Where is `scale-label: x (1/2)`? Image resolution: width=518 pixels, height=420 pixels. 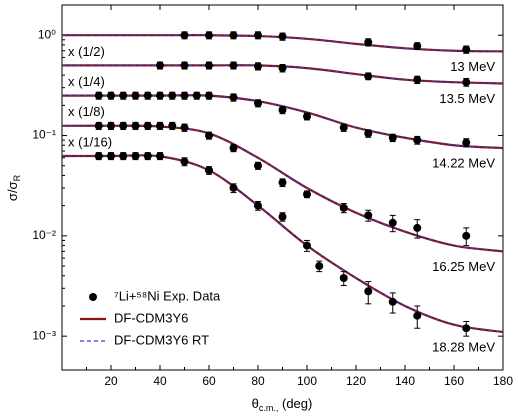
scale-label: x (1/2) is located at coordinates (86, 51).